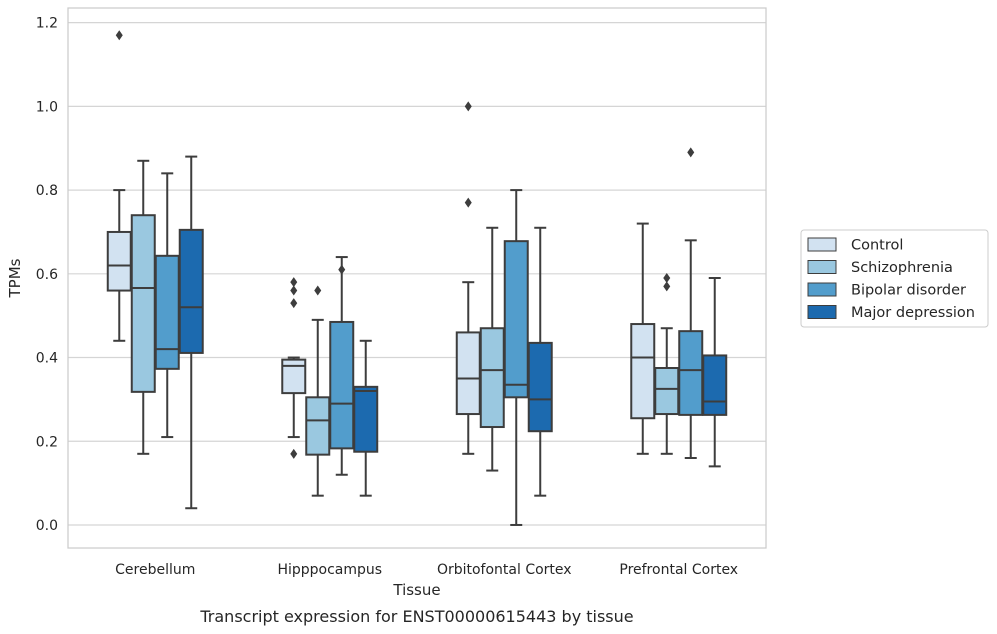 The width and height of the screenshot is (997, 634). I want to click on box-schizophrenia-prefrontal-cortex, so click(667, 364).